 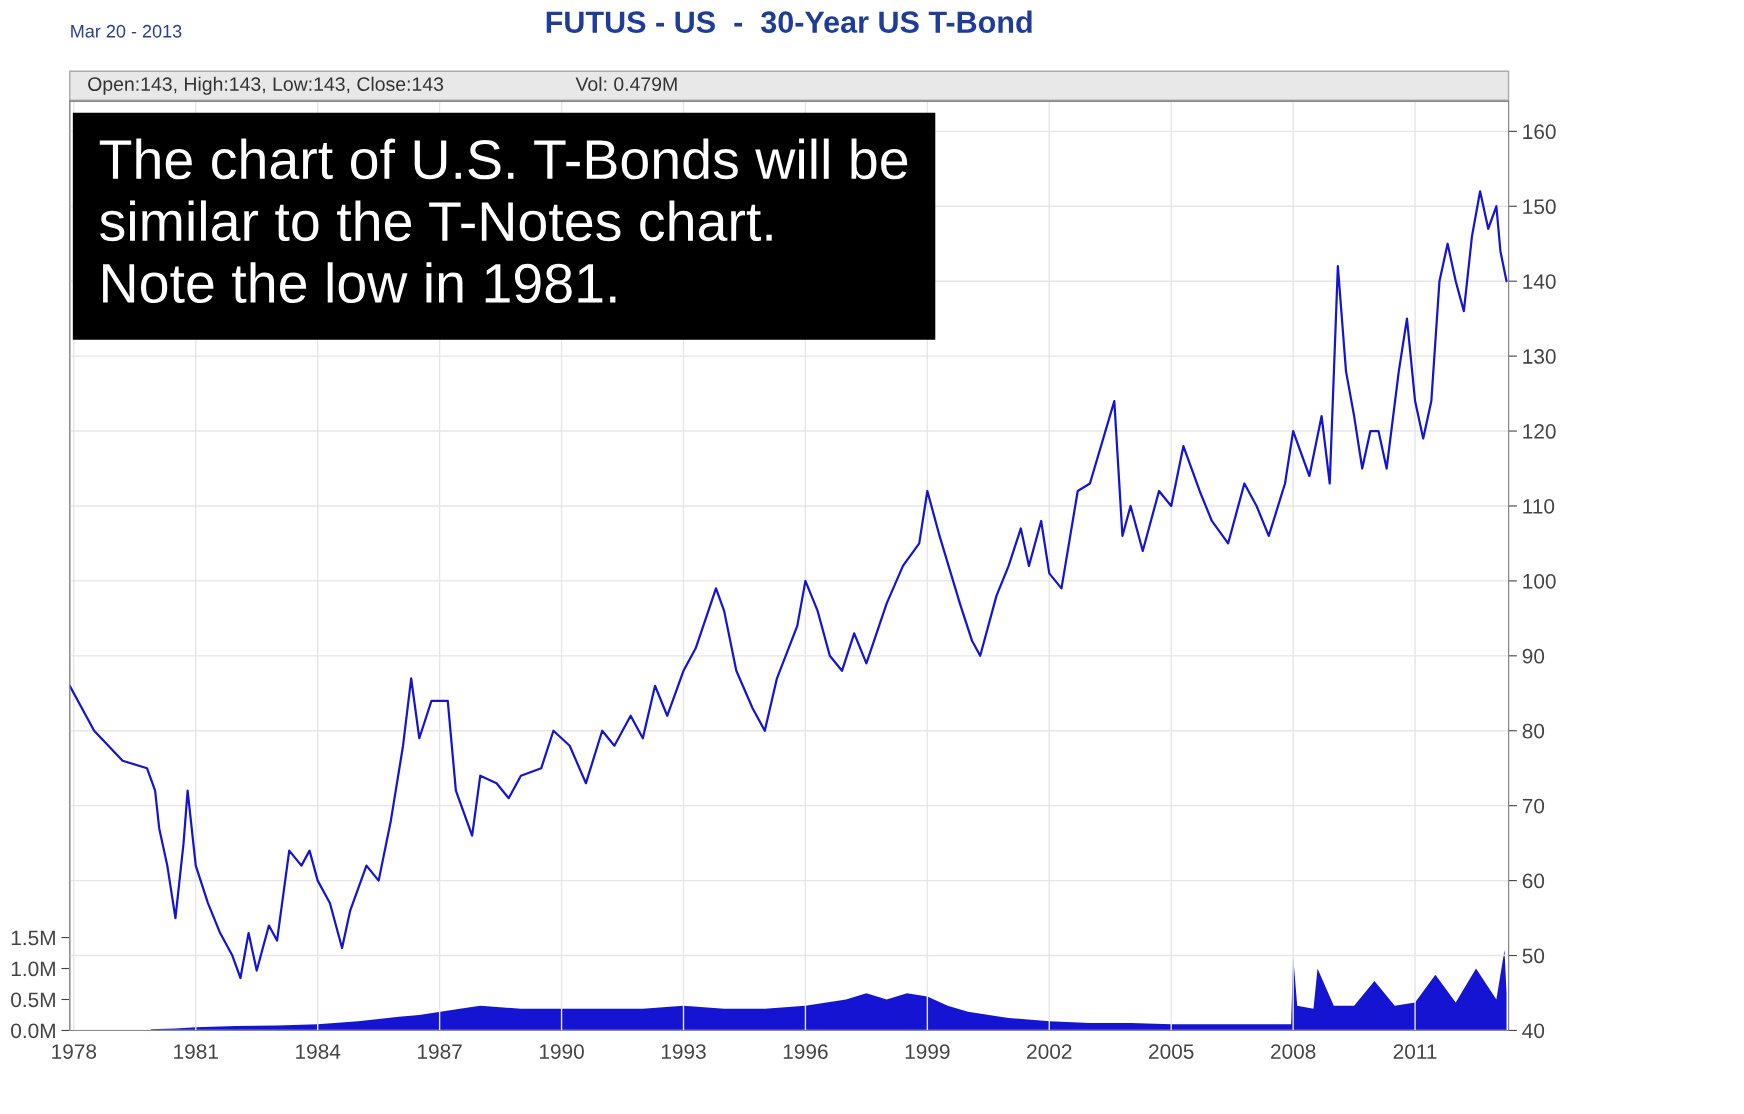 I want to click on x-tick-label: 2005, so click(x=1171, y=1051).